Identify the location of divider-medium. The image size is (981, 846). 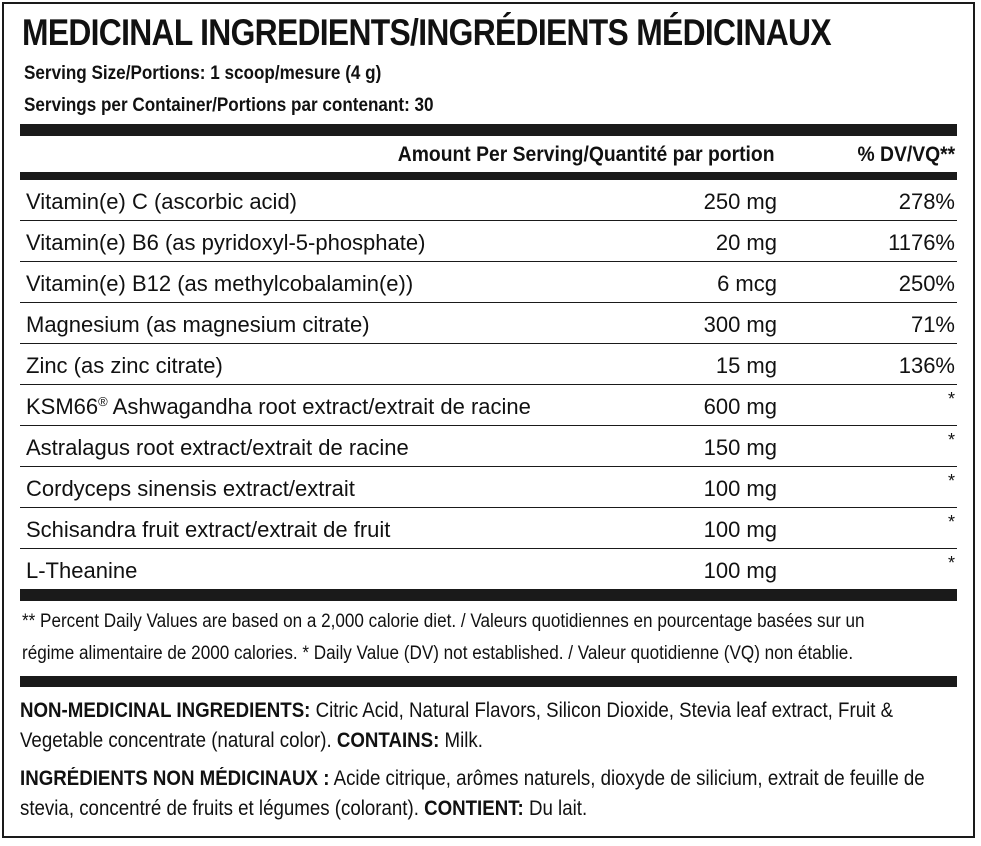
(488, 175).